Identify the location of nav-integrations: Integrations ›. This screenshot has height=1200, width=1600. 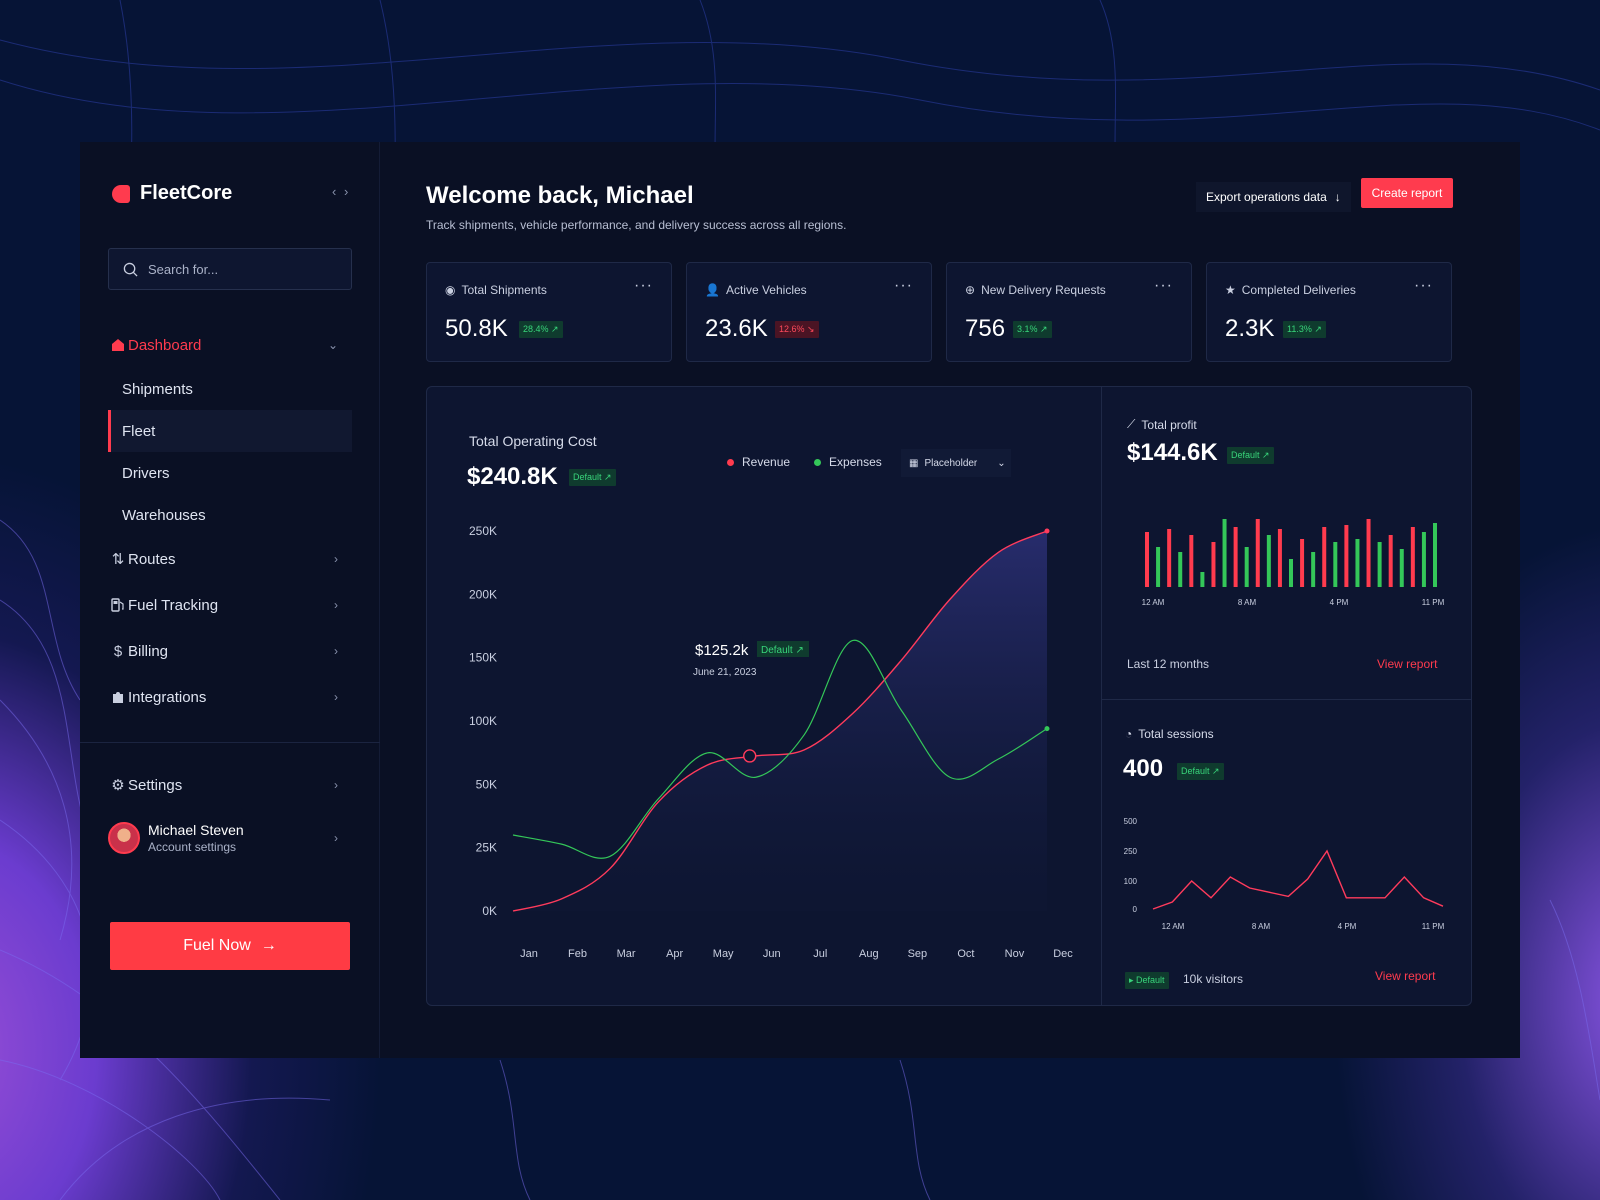
(230, 697).